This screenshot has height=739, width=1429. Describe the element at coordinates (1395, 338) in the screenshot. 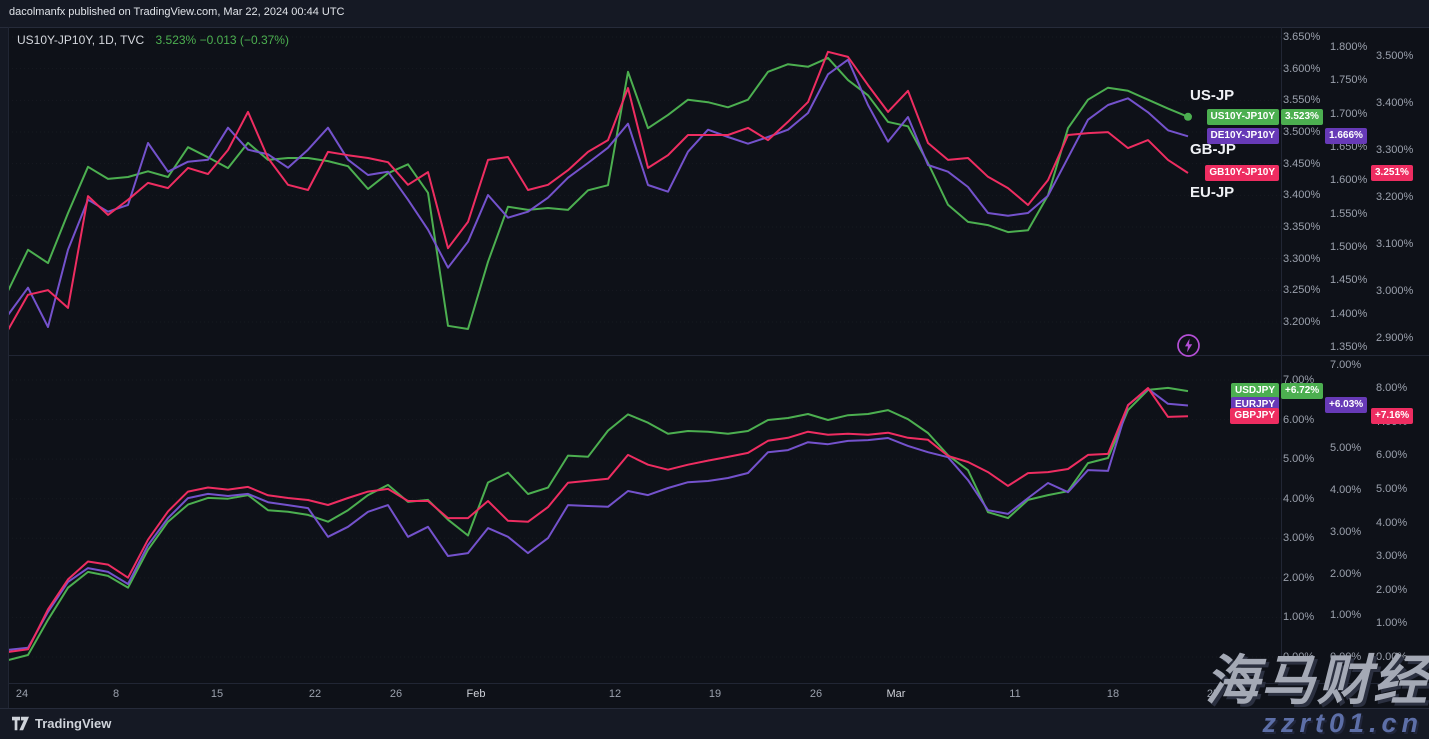

I see `gb-tick-2.900%: 2.900%` at that location.